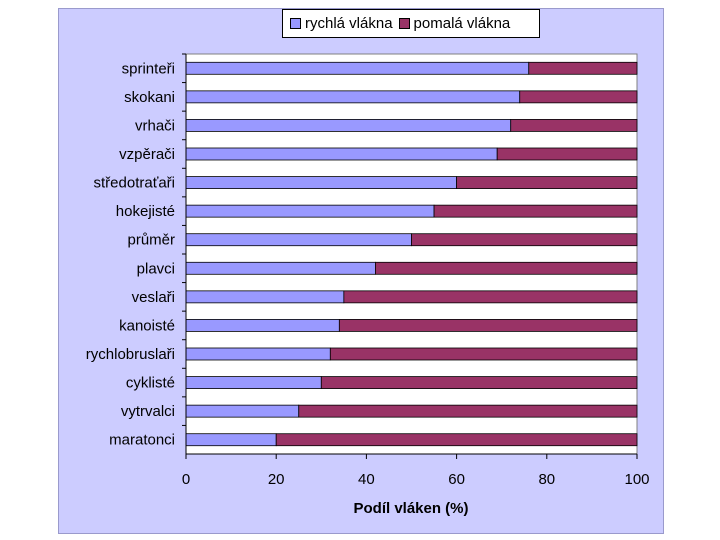 Image resolution: width=720 pixels, height=540 pixels. I want to click on category-label-1: skokani, so click(149, 97).